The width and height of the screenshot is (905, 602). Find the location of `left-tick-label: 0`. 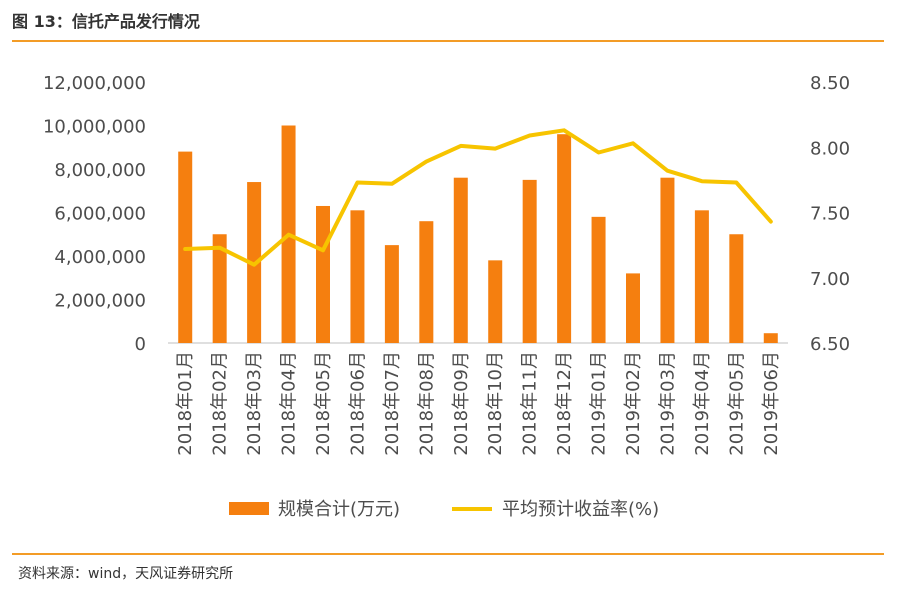

left-tick-label: 0 is located at coordinates (140, 344).